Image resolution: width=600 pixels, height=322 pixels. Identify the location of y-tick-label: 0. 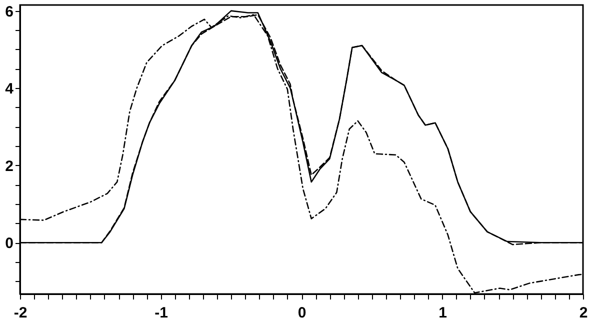
(9, 243).